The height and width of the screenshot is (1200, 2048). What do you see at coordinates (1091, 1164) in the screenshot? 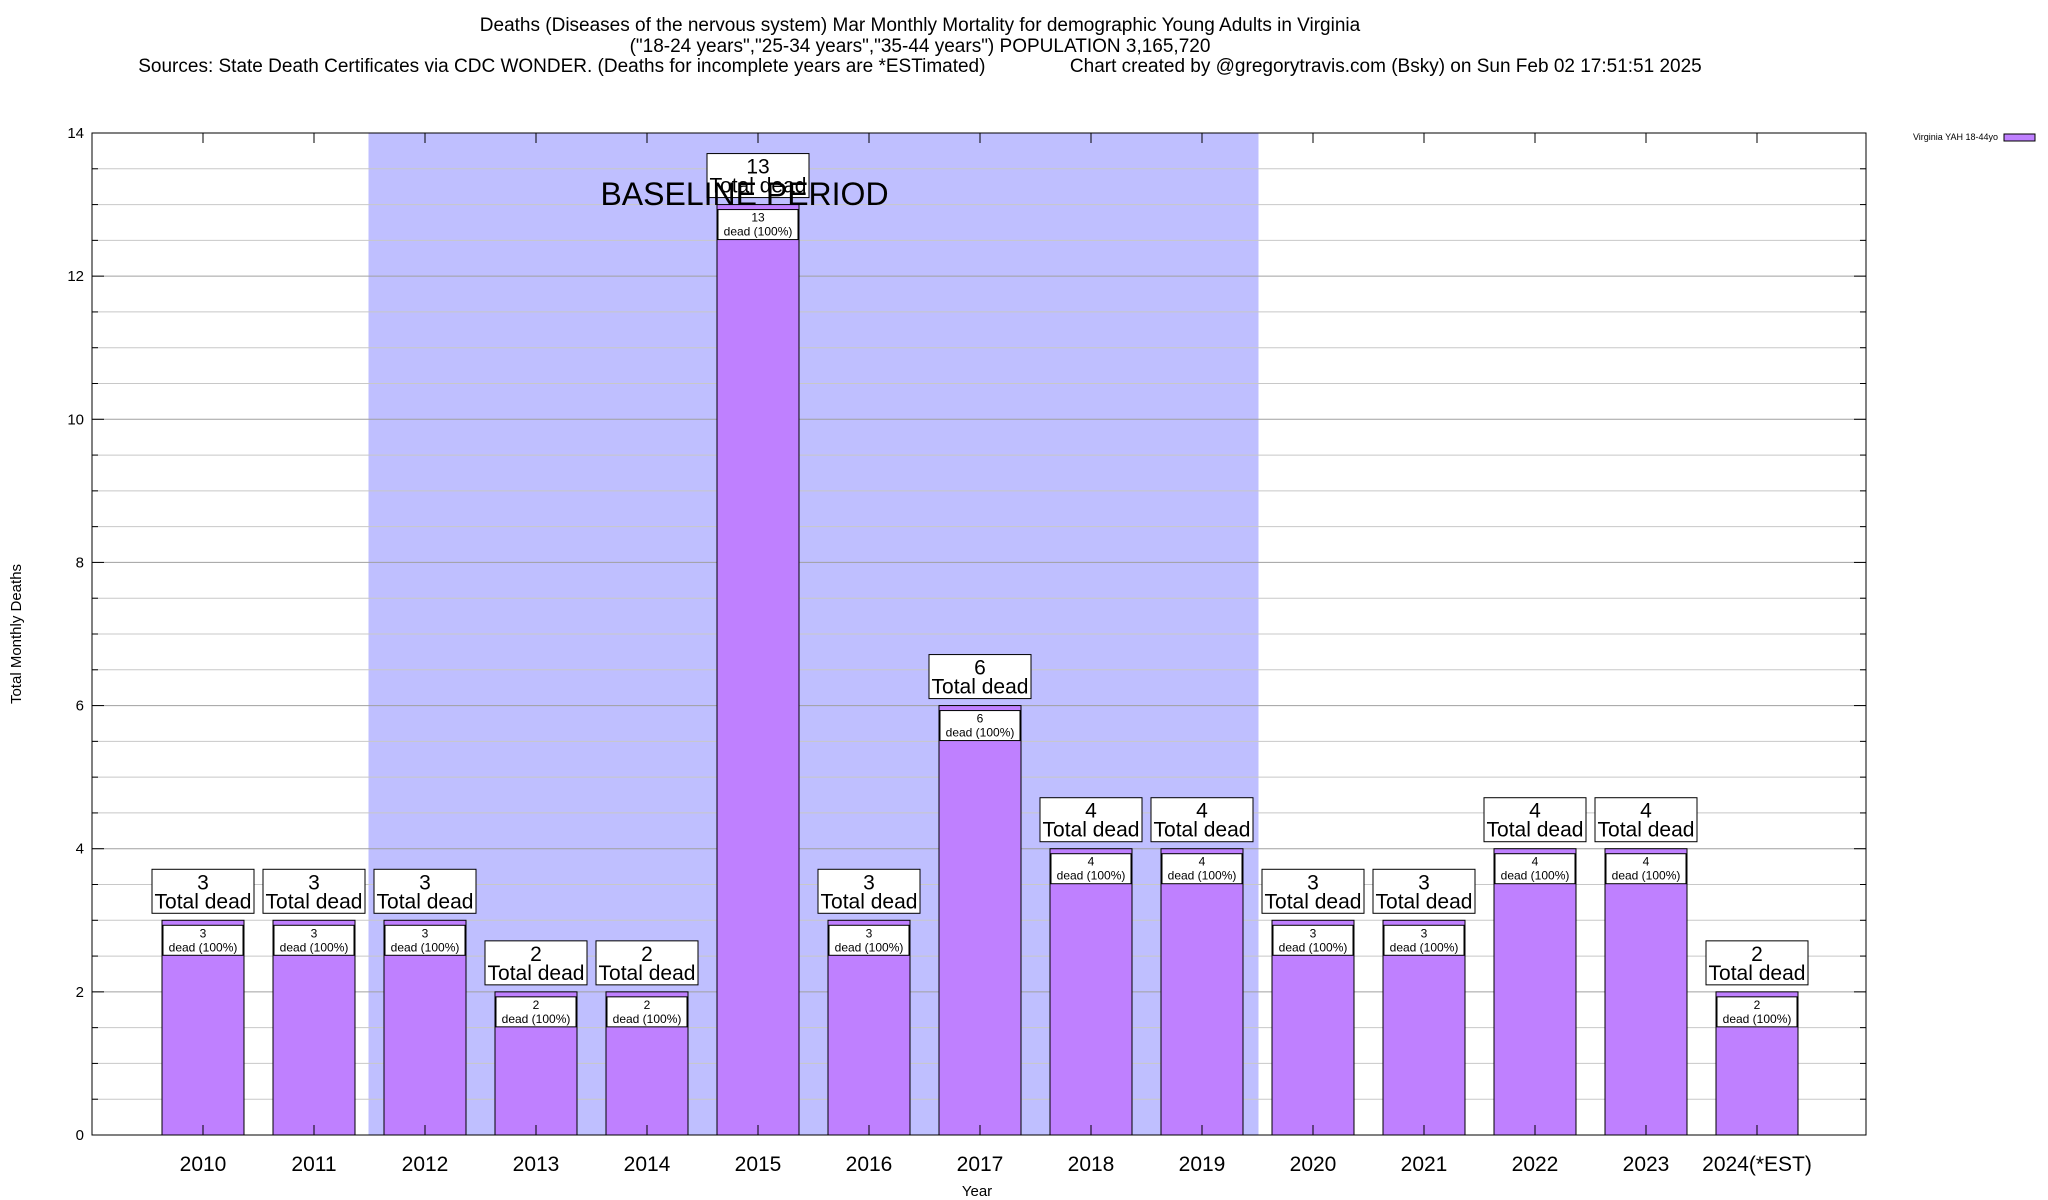
I see `x-tick-label: 2018` at bounding box center [1091, 1164].